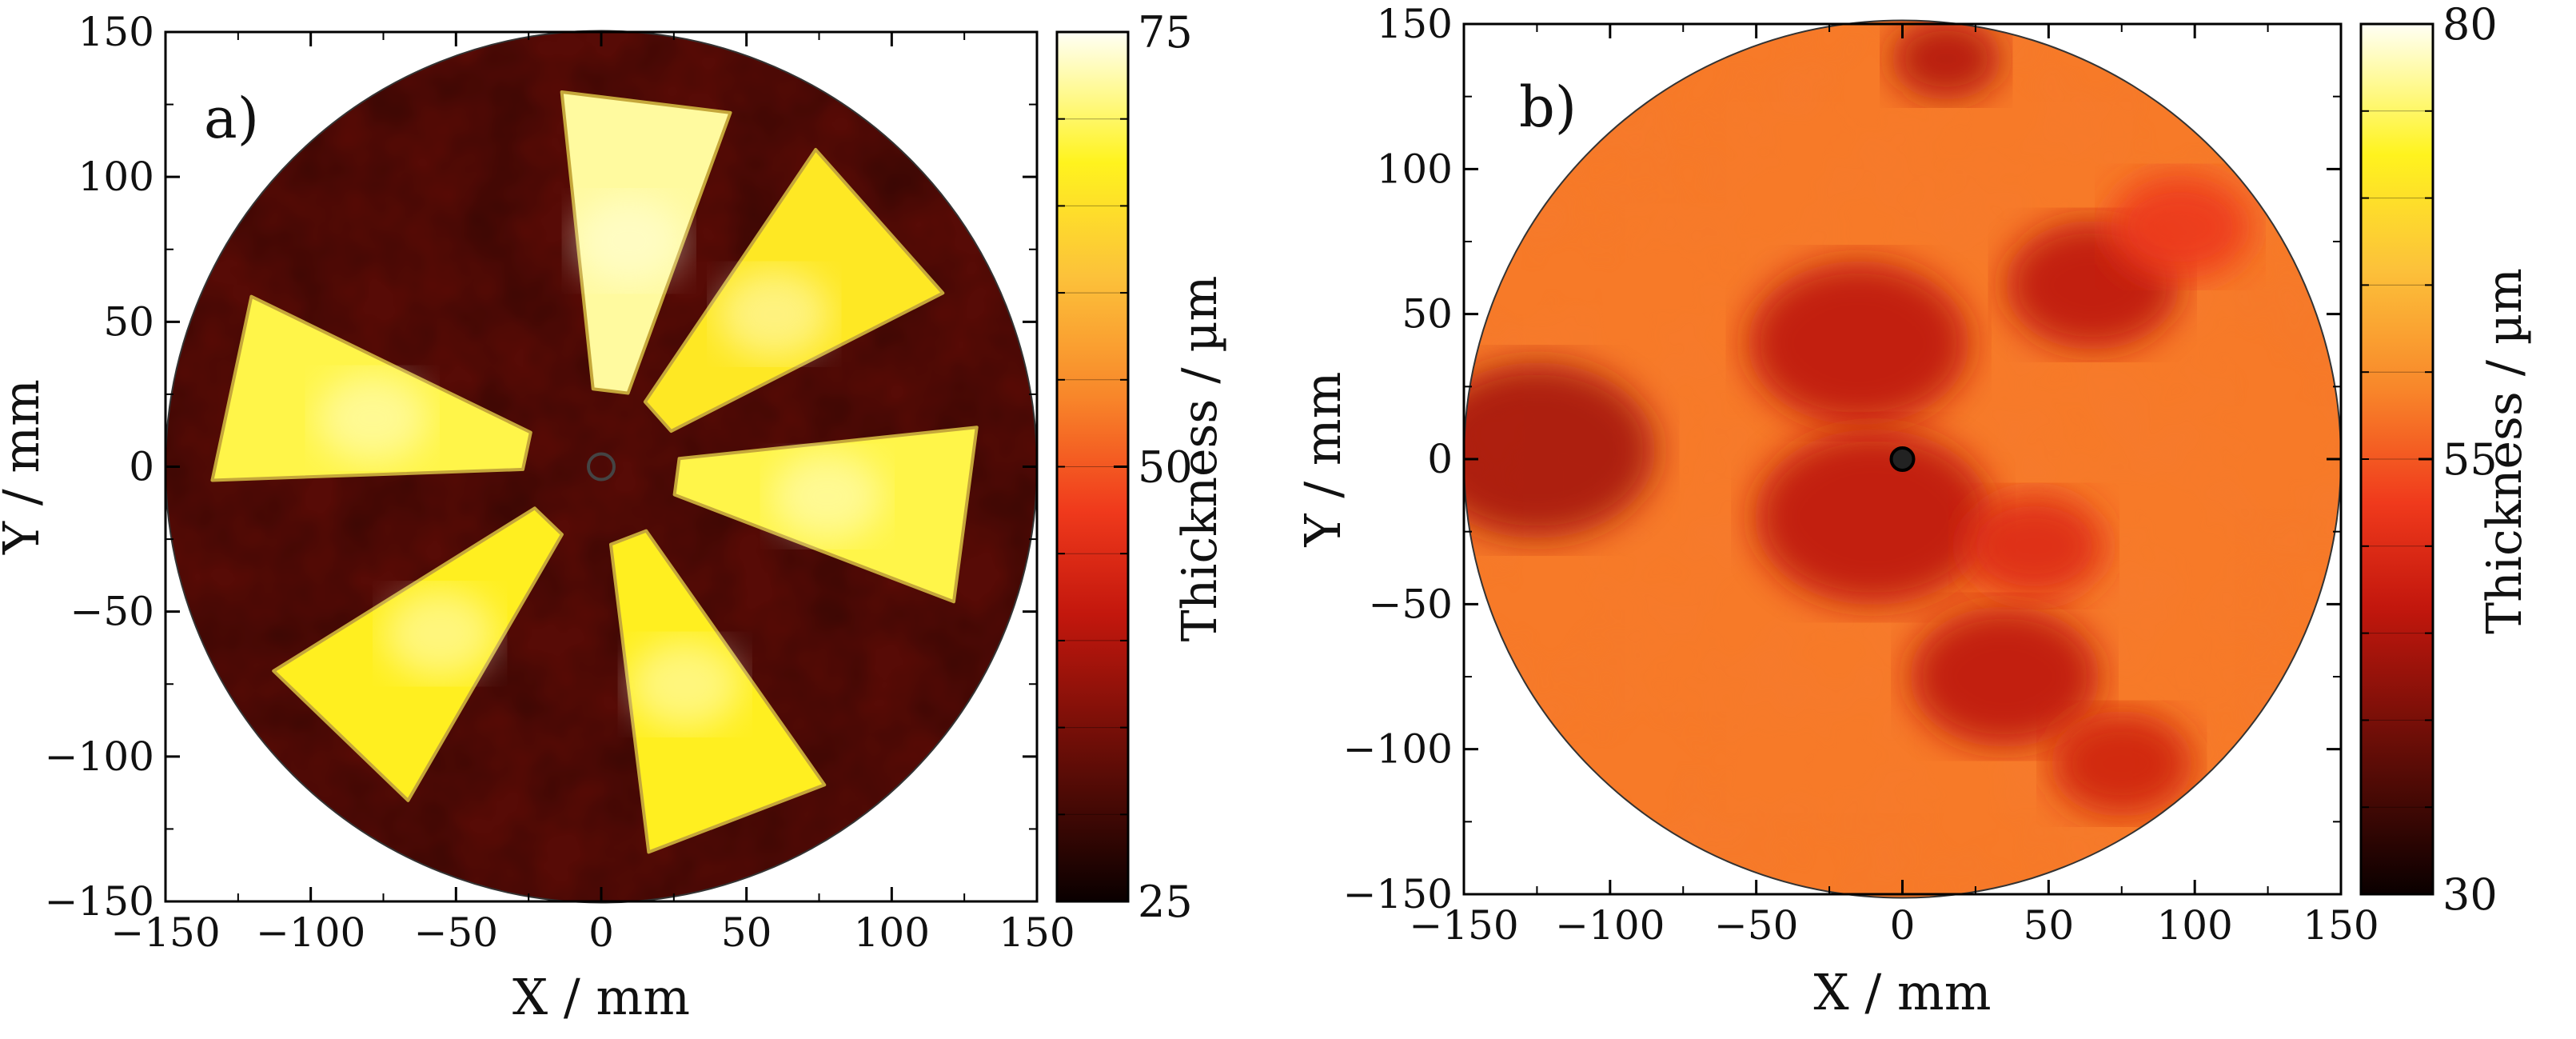 This screenshot has width=2576, height=1039. I want to click on panel-label: a), so click(231, 118).